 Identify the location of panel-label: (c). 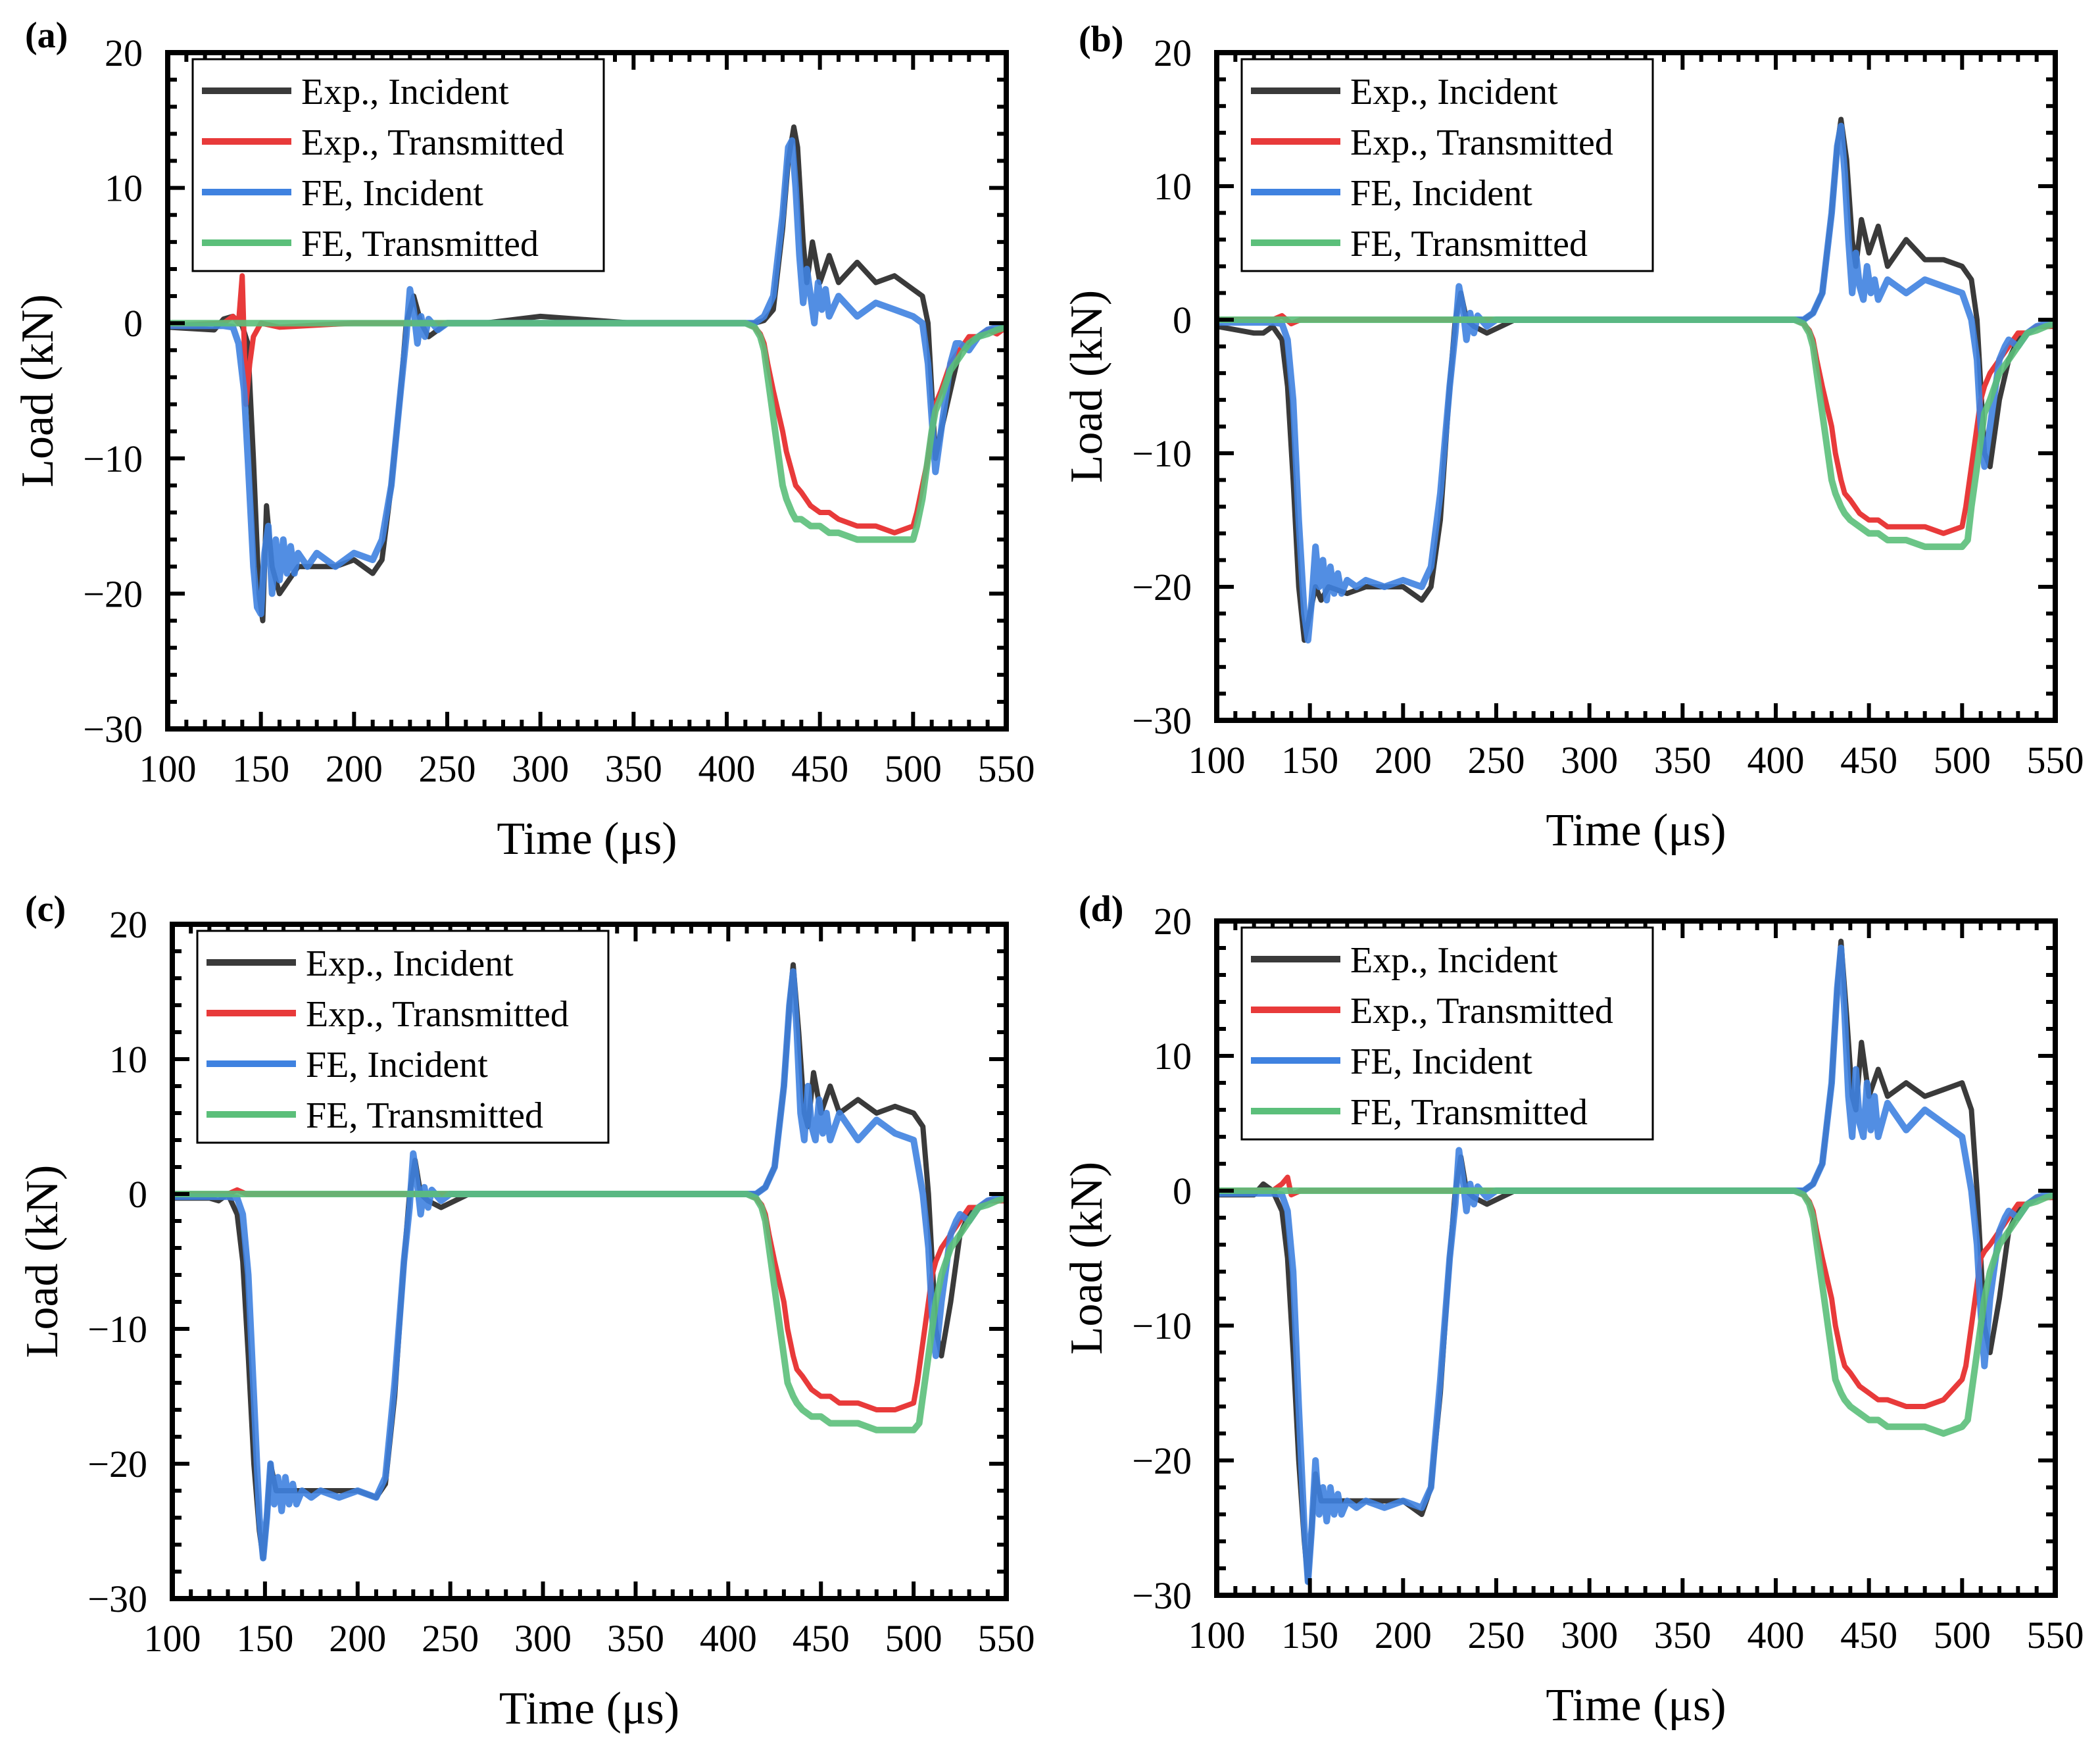
(46, 909).